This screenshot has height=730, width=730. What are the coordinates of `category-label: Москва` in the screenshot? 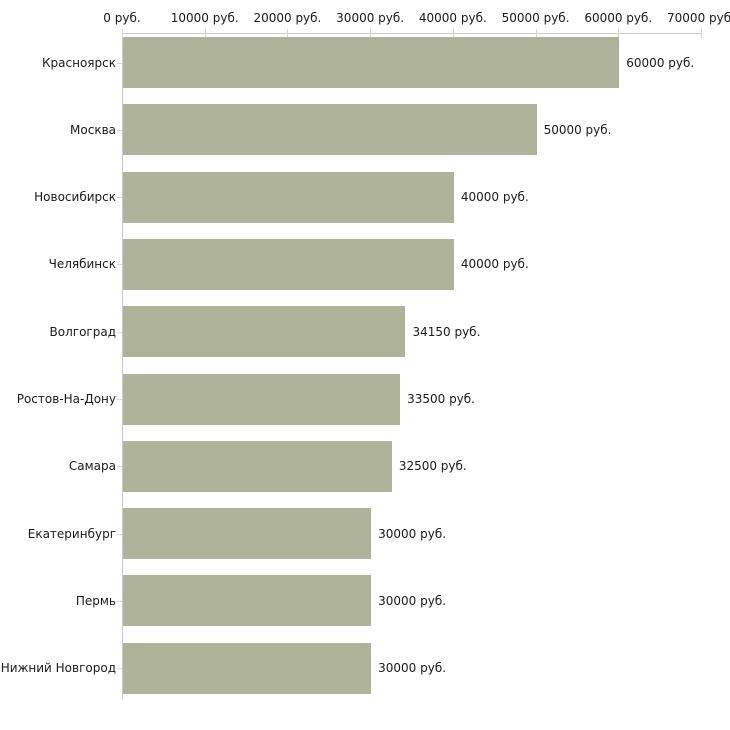 It's located at (93, 129).